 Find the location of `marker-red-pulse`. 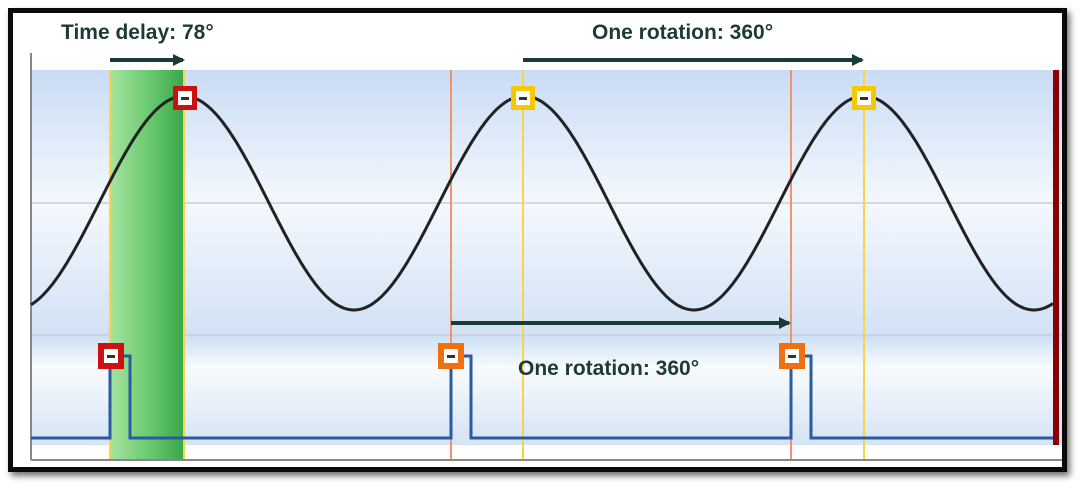

marker-red-pulse is located at coordinates (111, 356).